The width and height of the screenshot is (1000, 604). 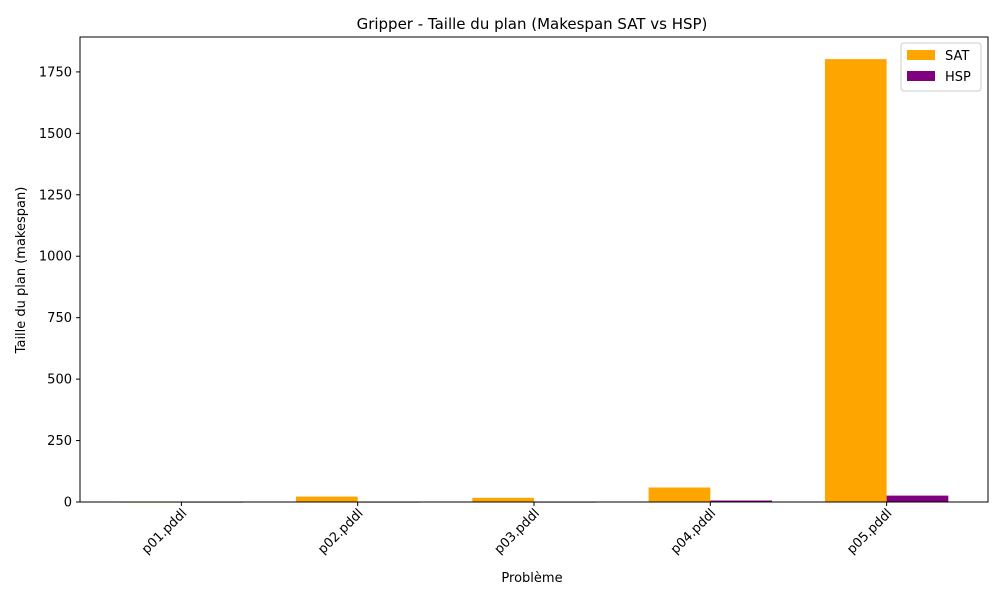 What do you see at coordinates (59, 318) in the screenshot?
I see `y-tick-label: 750` at bounding box center [59, 318].